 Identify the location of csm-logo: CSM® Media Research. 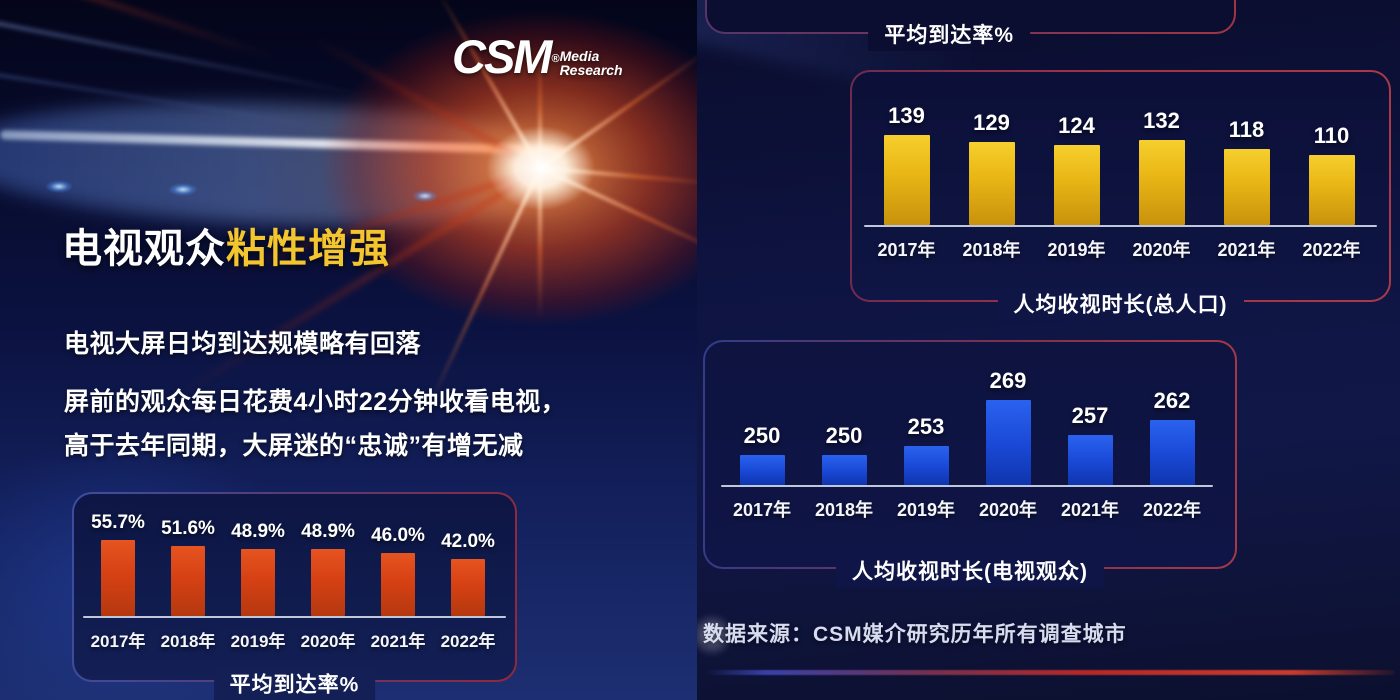
(537, 56).